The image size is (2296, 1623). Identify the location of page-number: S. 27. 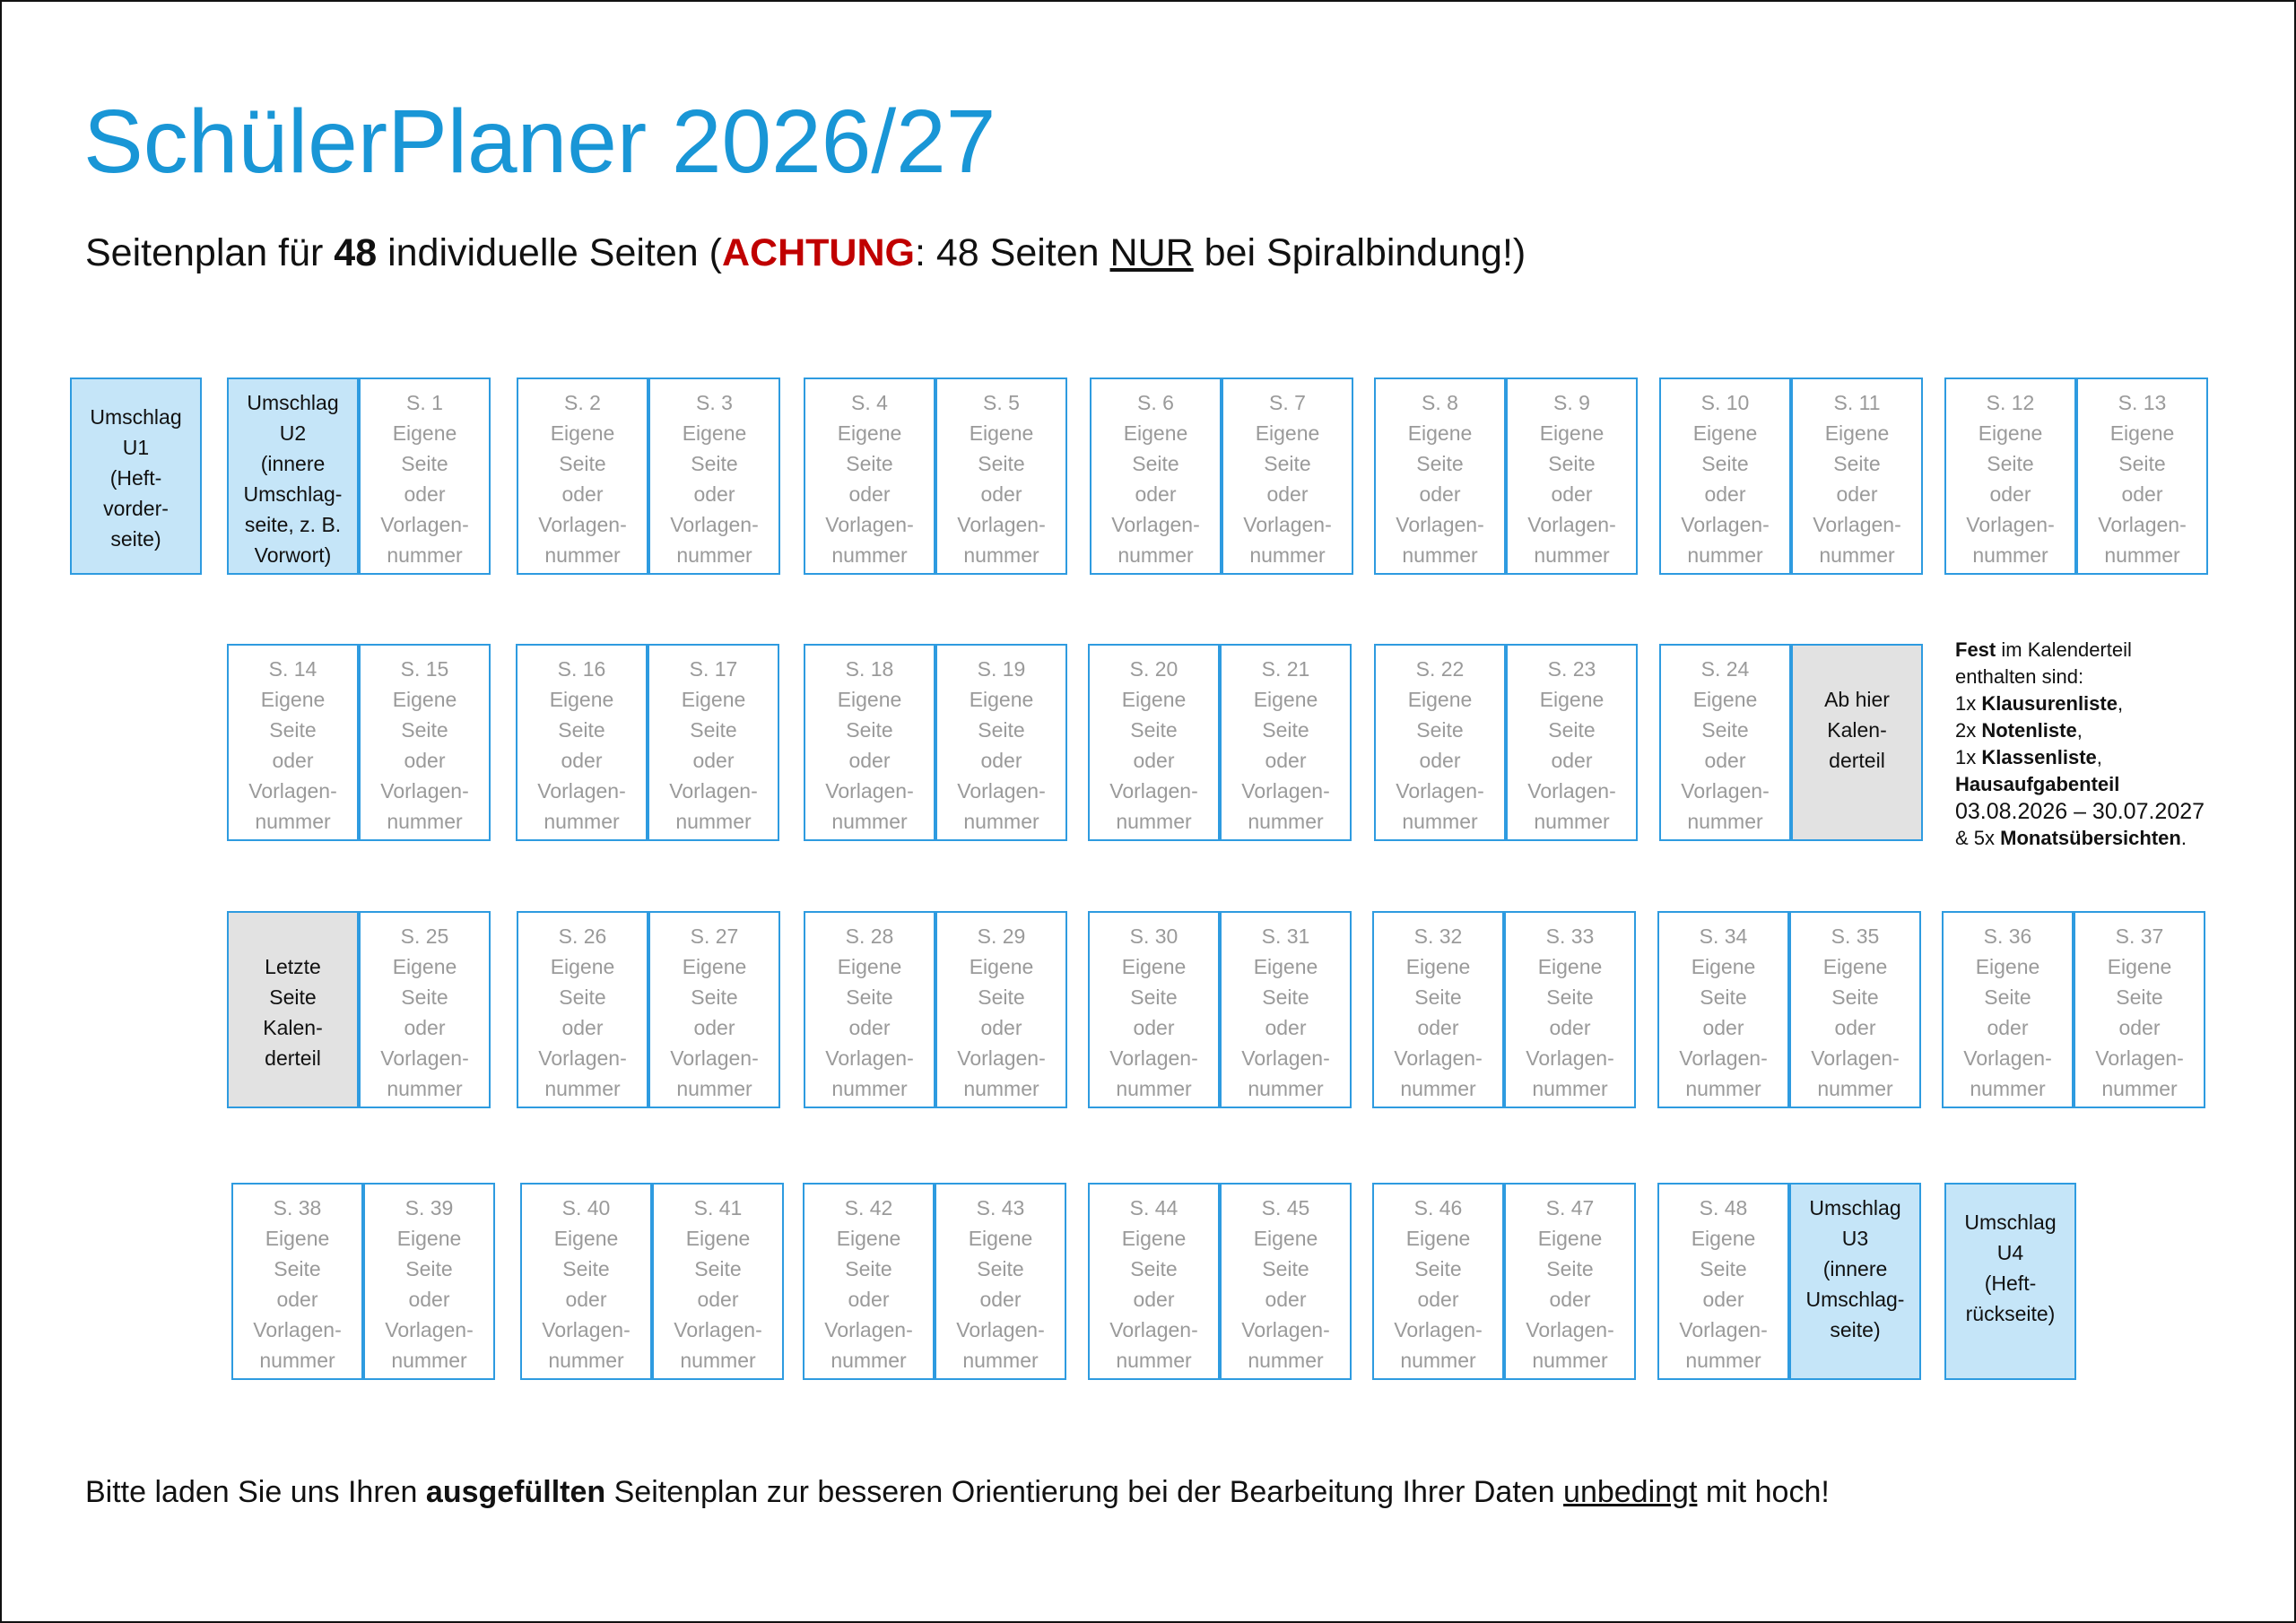
(714, 936).